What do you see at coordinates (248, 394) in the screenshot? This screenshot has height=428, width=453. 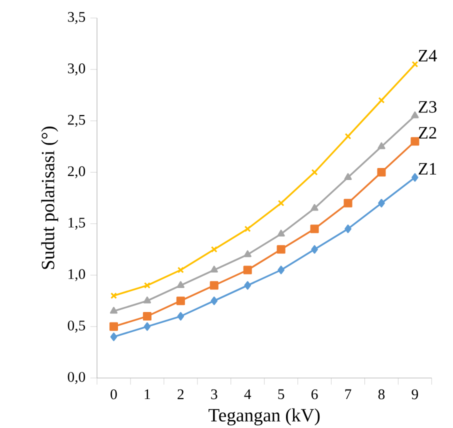 I see `x-tick-label: 4` at bounding box center [248, 394].